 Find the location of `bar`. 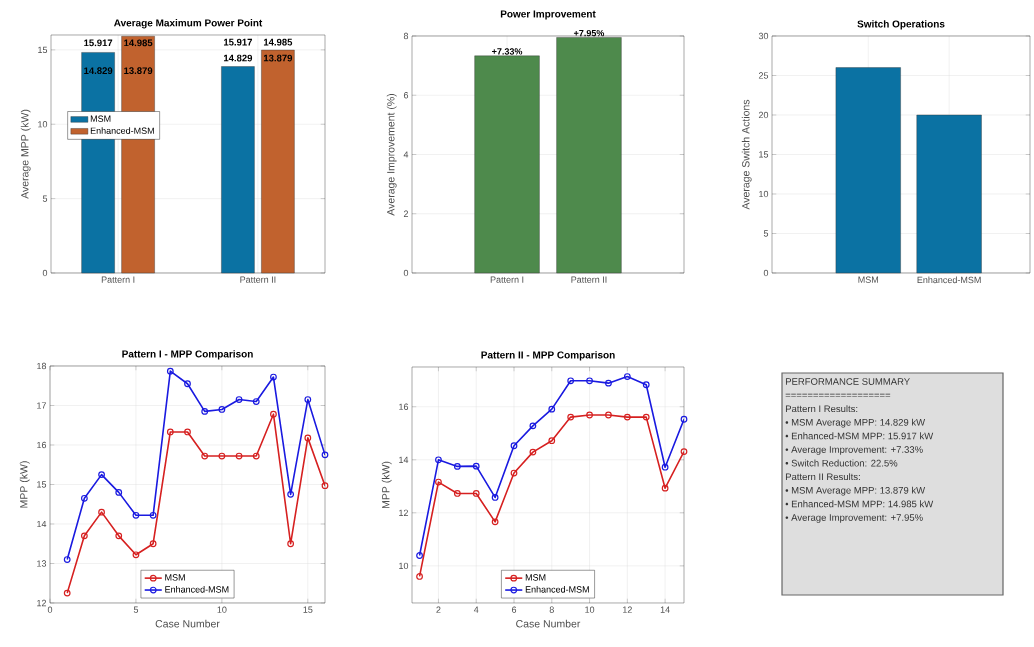

bar is located at coordinates (238, 170).